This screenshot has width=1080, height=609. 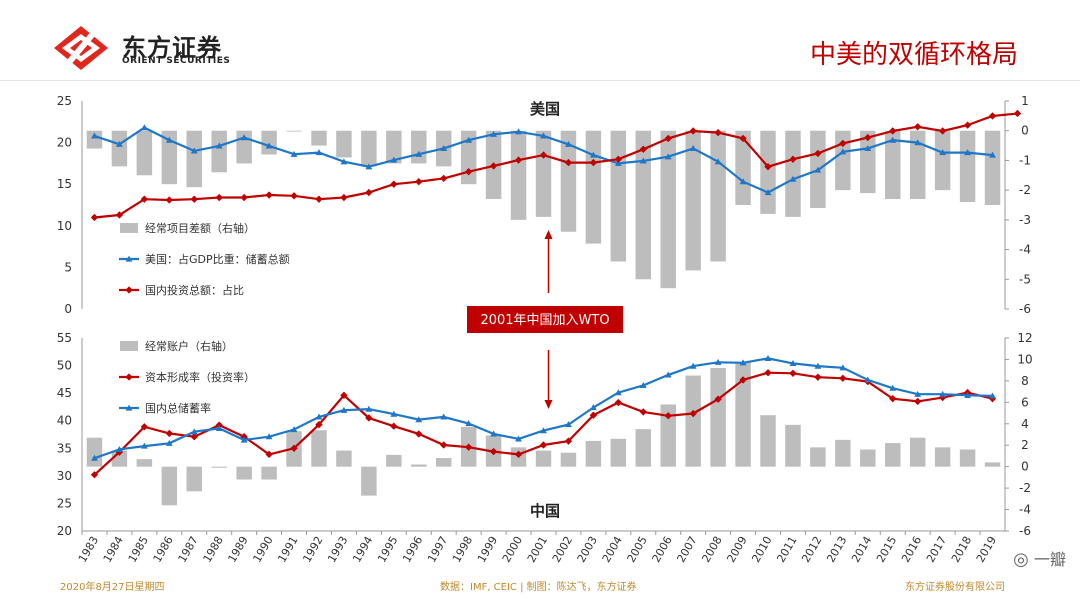 I want to click on us-left-tick-label: 20, so click(x=64, y=143).